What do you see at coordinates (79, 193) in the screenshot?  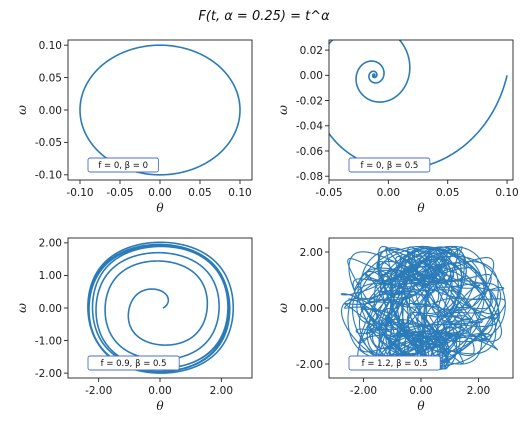 I see `x-tick-label: -0.10` at bounding box center [79, 193].